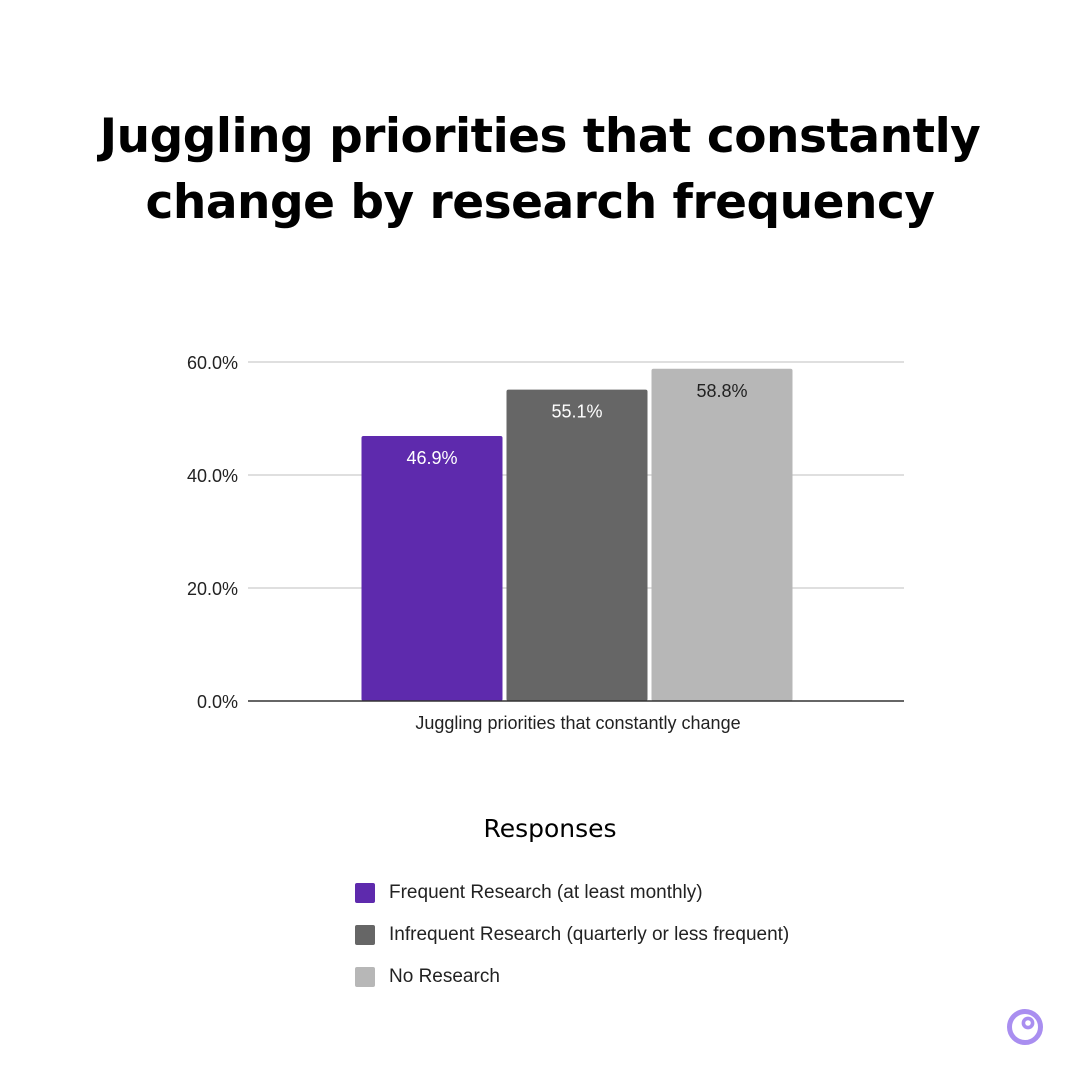  I want to click on brand-logo-icon, so click(1025, 1027).